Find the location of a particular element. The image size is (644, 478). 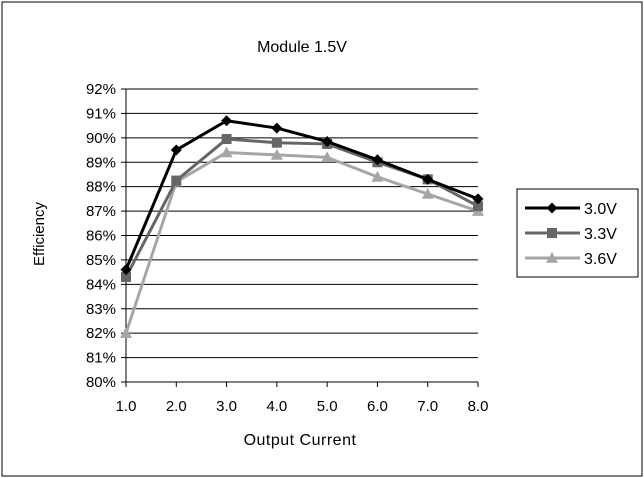

y-tick-label: 87% is located at coordinates (101, 211).